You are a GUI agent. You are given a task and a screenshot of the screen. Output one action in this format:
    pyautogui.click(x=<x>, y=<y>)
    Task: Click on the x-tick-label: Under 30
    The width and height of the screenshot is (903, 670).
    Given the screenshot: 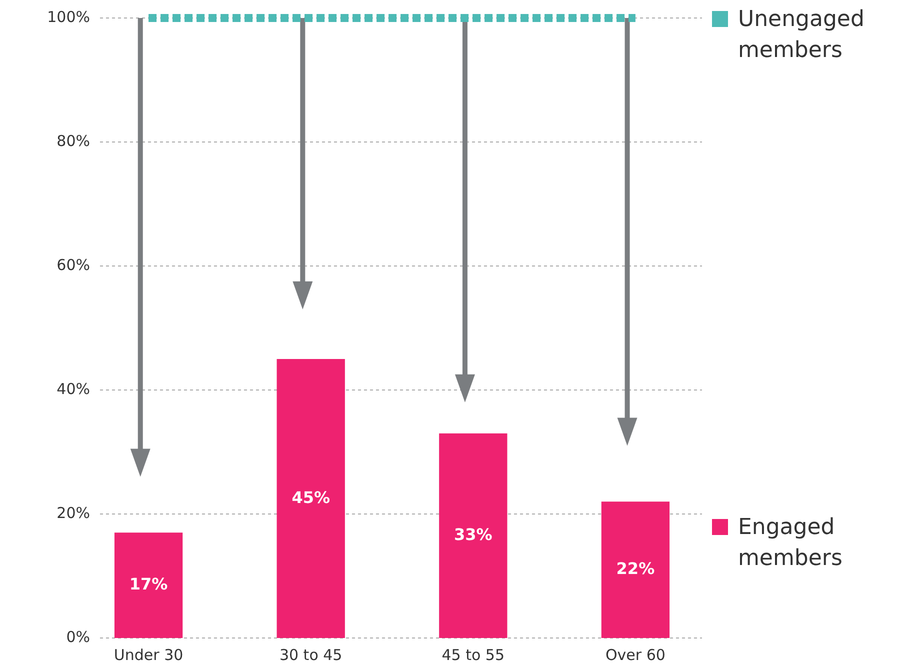 What is the action you would take?
    pyautogui.click(x=149, y=655)
    